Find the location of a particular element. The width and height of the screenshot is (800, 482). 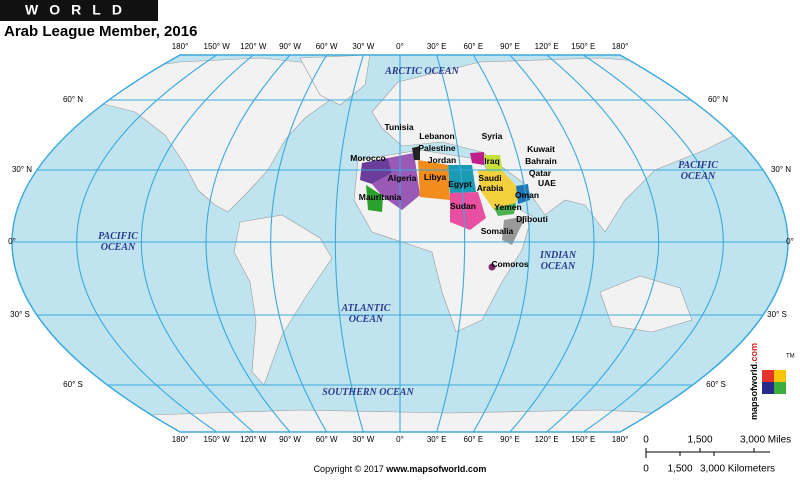

ocean-label: ARCTIC OCEAN is located at coordinates (421, 71).